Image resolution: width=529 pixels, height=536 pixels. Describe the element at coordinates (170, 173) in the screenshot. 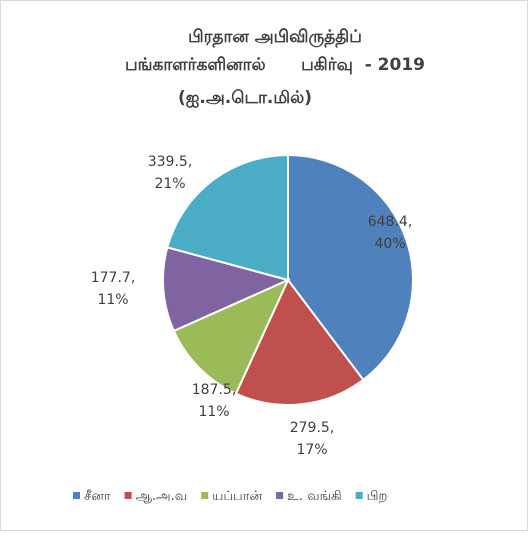

I see `data-label: 339.5, 21%` at that location.